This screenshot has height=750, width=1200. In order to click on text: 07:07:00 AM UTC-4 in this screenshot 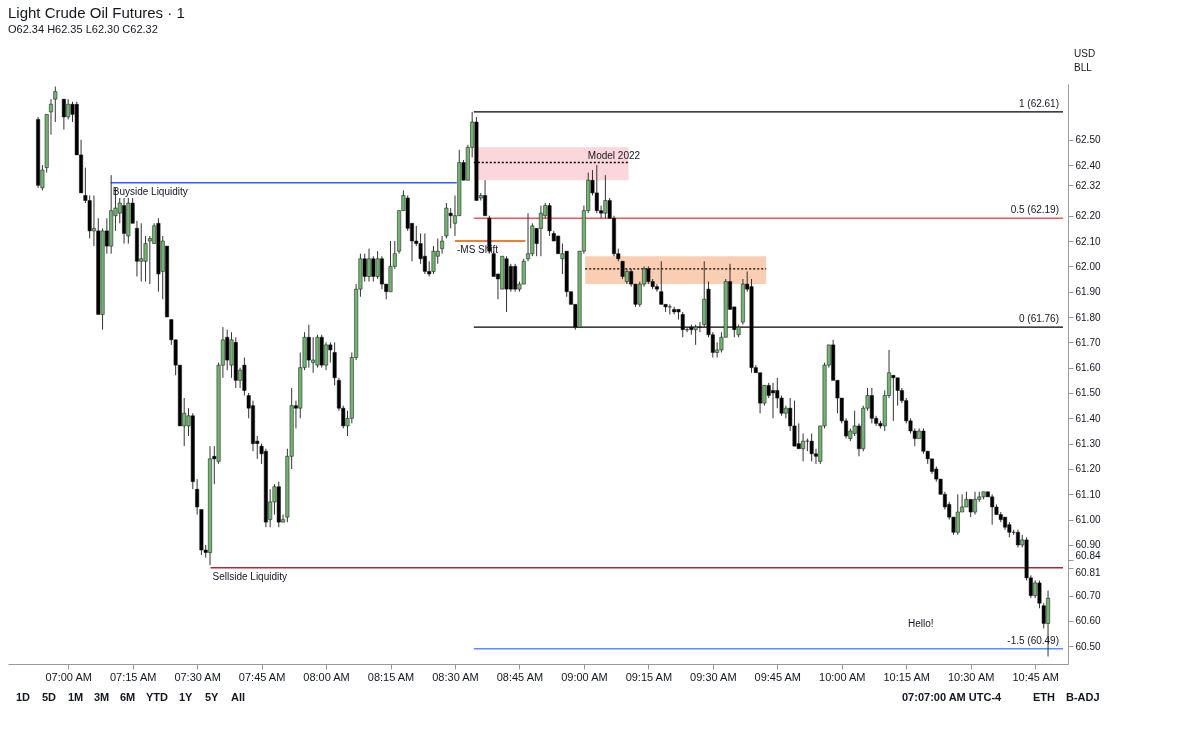, I will do `click(952, 697)`.